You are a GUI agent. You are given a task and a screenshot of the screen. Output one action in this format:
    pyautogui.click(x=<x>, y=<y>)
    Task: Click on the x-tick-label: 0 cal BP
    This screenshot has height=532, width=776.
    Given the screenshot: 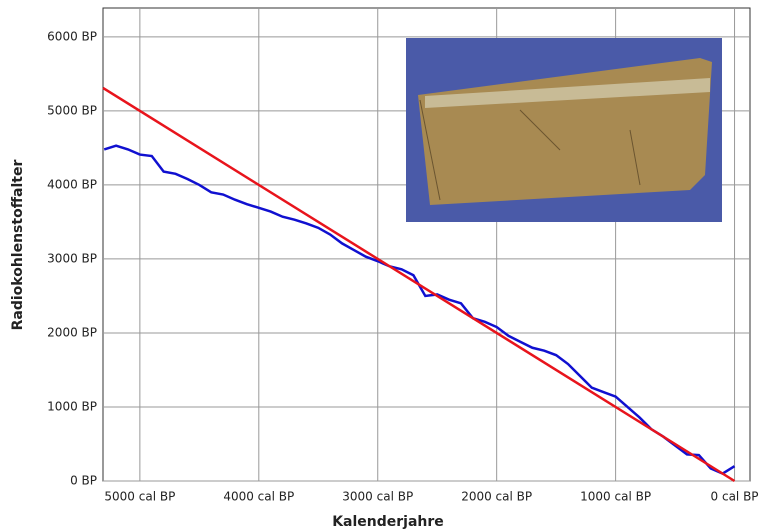 What is the action you would take?
    pyautogui.click(x=735, y=497)
    